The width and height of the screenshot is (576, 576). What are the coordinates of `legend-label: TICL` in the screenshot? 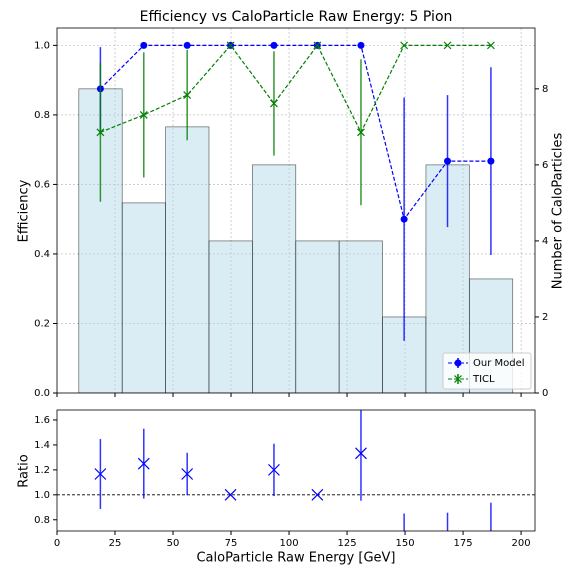 It's located at (483, 379).